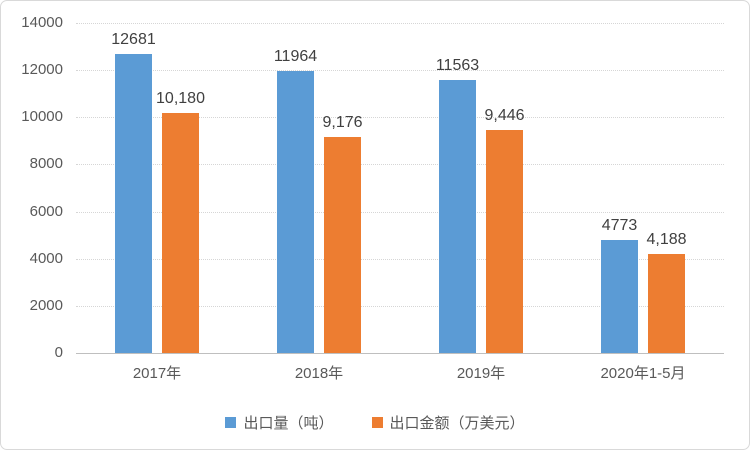 The image size is (752, 452). What do you see at coordinates (457, 216) in the screenshot?
I see `bar-series1-2019年` at bounding box center [457, 216].